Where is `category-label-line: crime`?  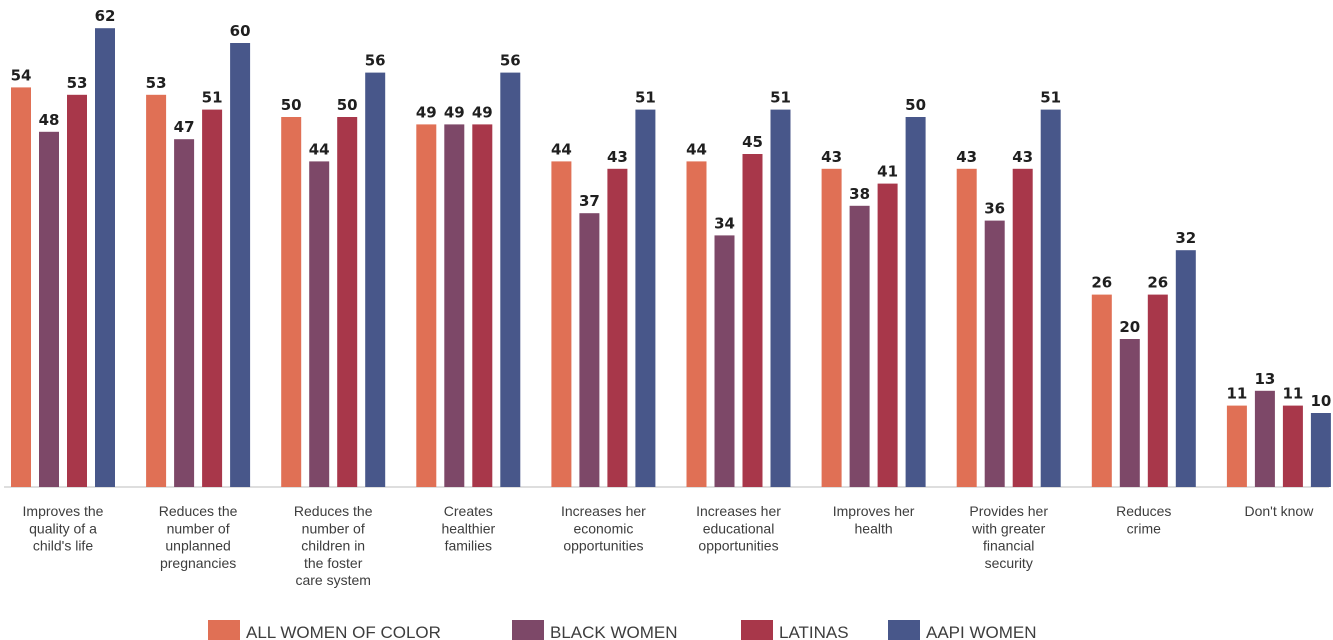
category-label-line: crime is located at coordinates (1144, 528).